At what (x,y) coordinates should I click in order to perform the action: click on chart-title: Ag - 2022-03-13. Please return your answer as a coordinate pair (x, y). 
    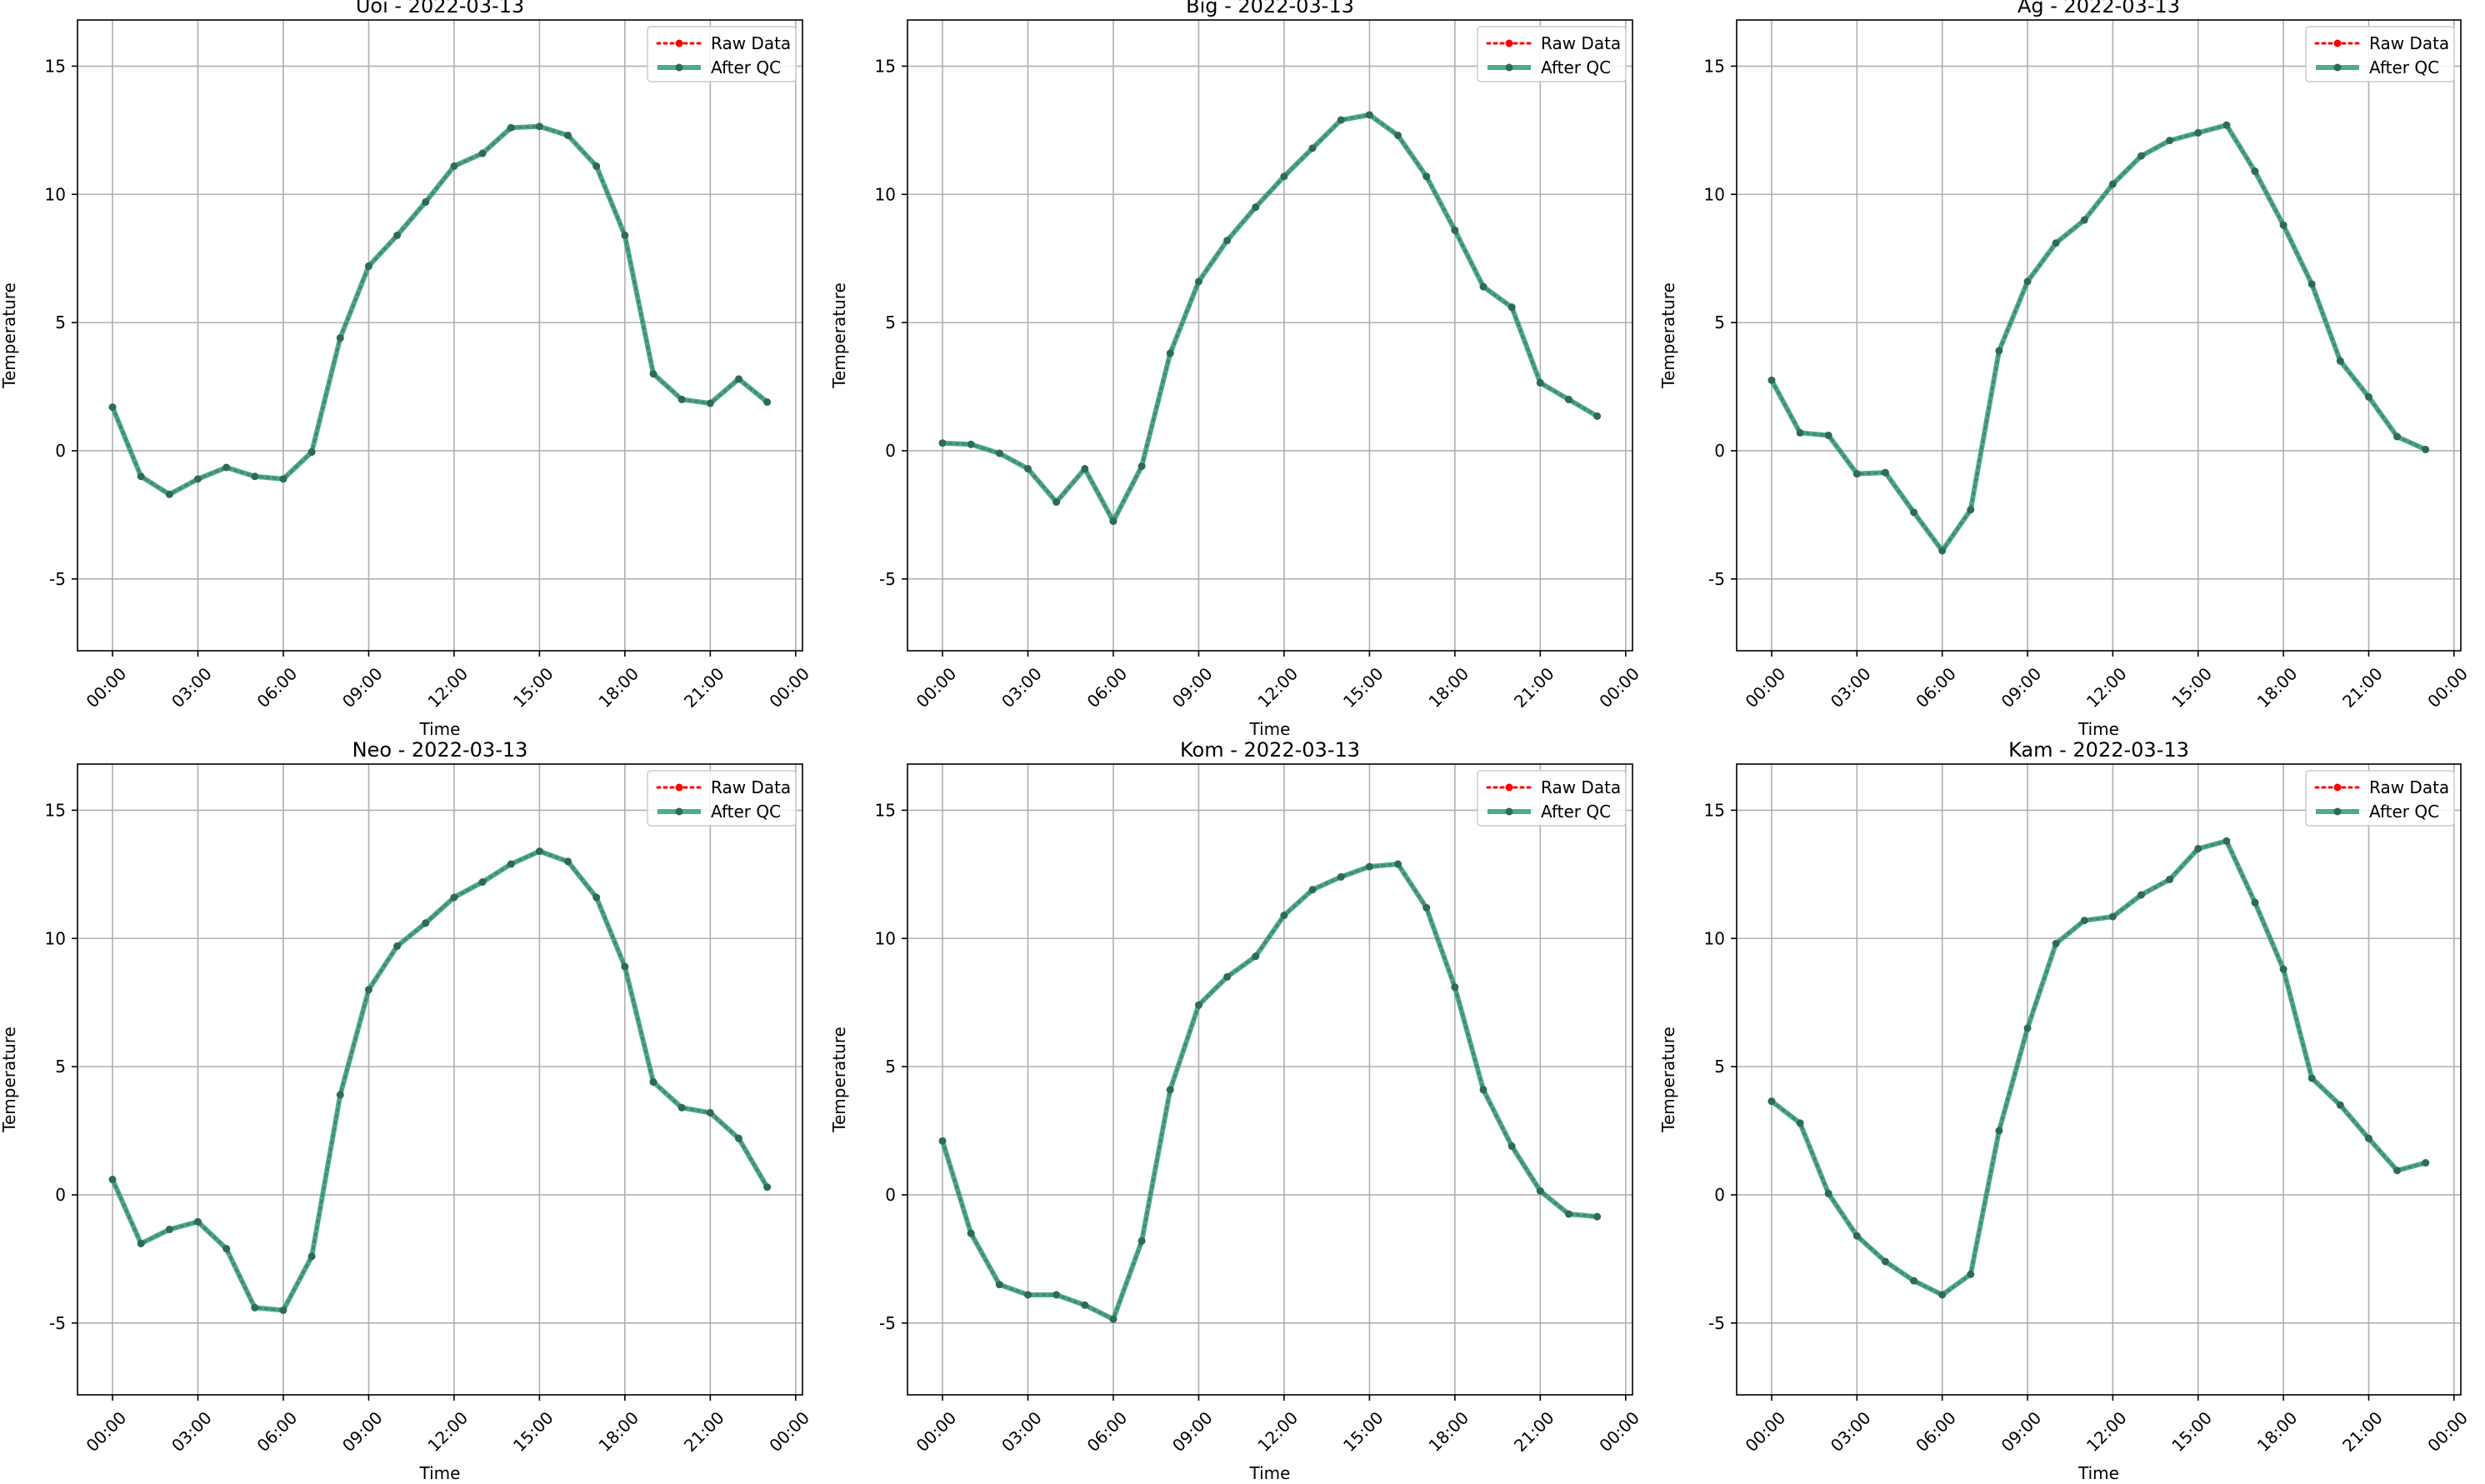
    Looking at the image, I should click on (2099, 8).